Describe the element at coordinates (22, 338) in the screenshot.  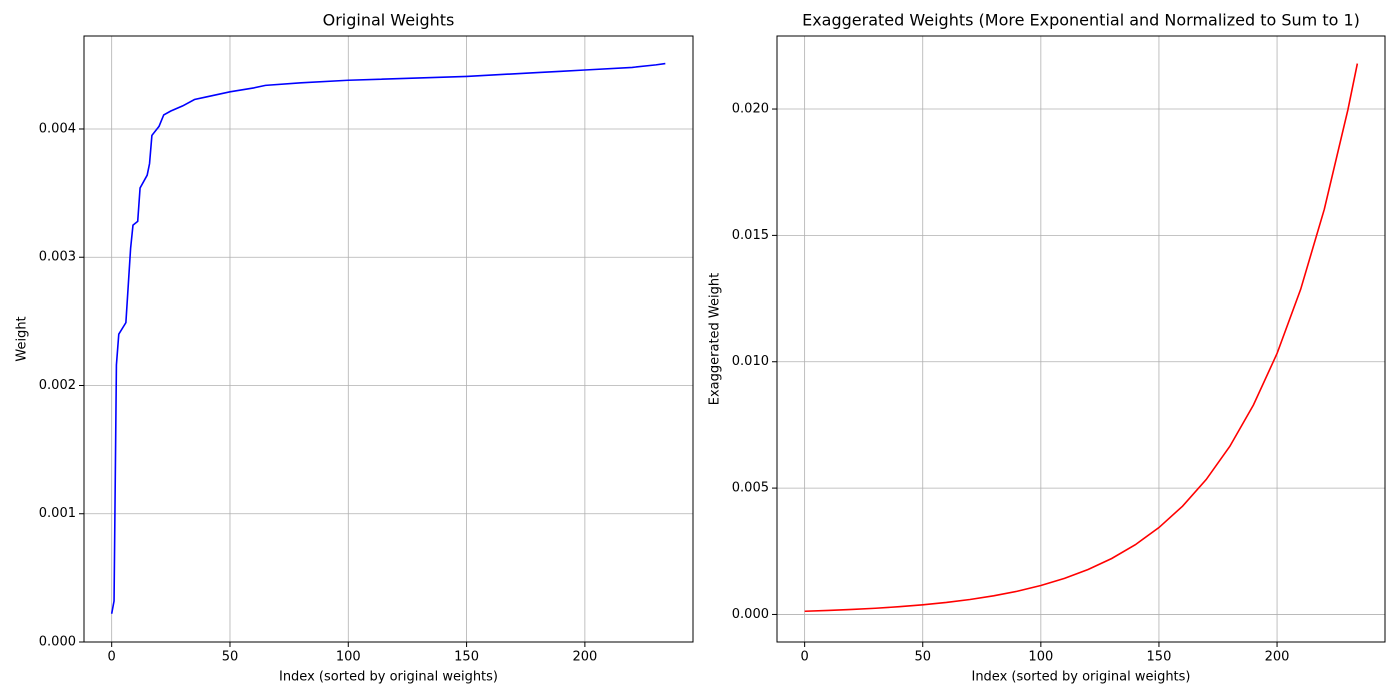
I see `y-axis-label: Weight` at that location.